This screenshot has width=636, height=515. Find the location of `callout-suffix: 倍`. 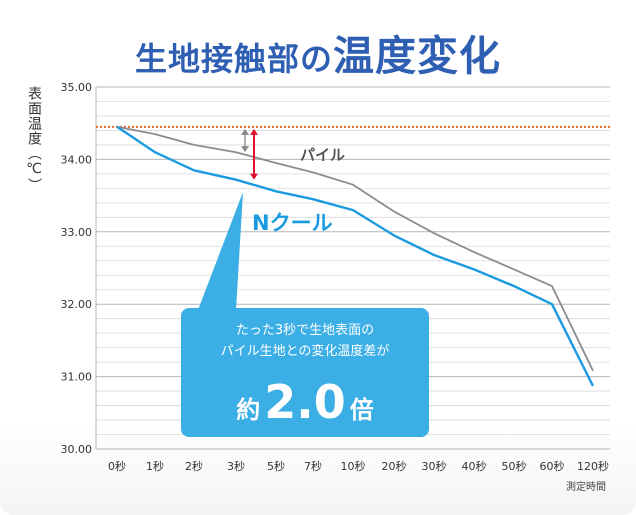

callout-suffix: 倍 is located at coordinates (362, 410).